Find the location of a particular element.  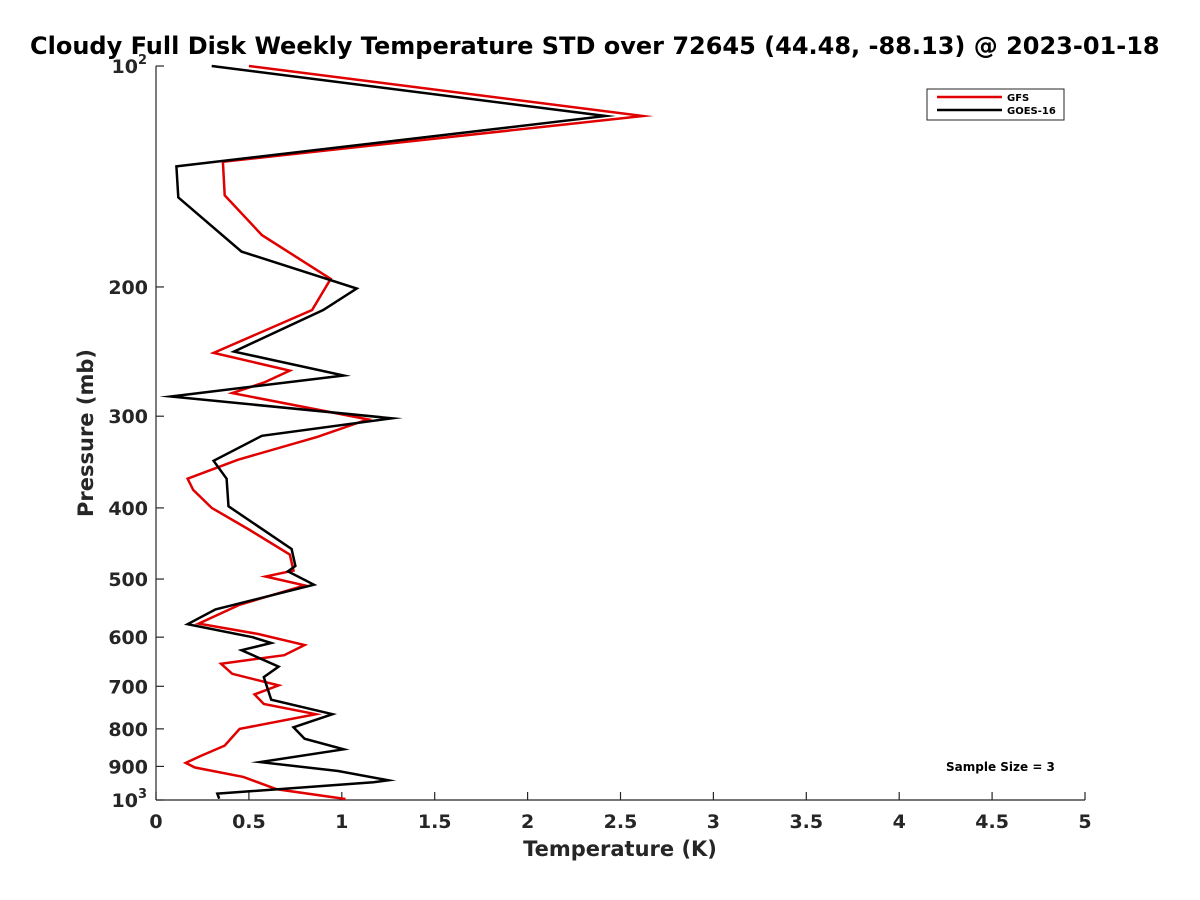

y-axis-label: Pressure (mb) is located at coordinates (86, 433).